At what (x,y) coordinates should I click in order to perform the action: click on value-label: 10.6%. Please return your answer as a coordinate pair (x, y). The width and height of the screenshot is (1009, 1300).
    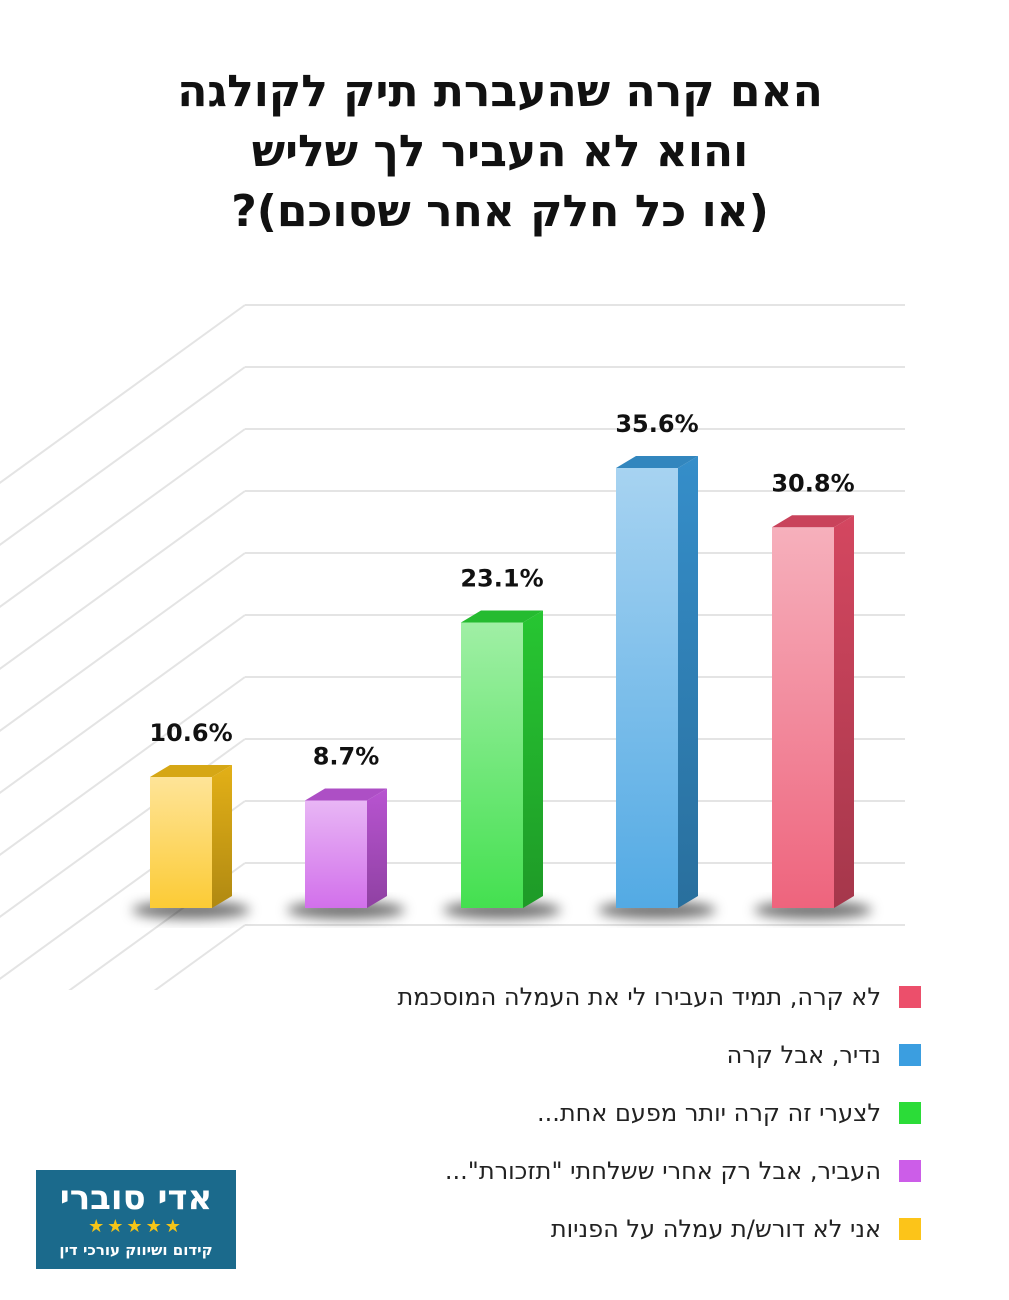
    Looking at the image, I should click on (190, 733).